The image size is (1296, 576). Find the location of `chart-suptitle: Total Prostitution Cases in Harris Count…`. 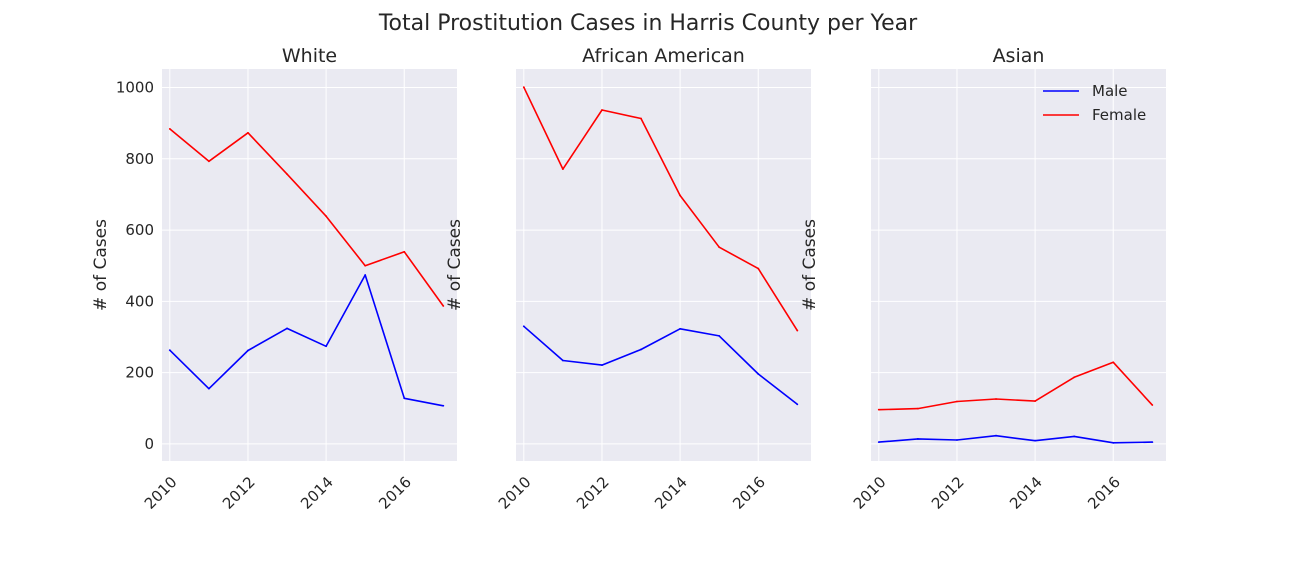

chart-suptitle: Total Prostitution Cases in Harris Count… is located at coordinates (648, 23).